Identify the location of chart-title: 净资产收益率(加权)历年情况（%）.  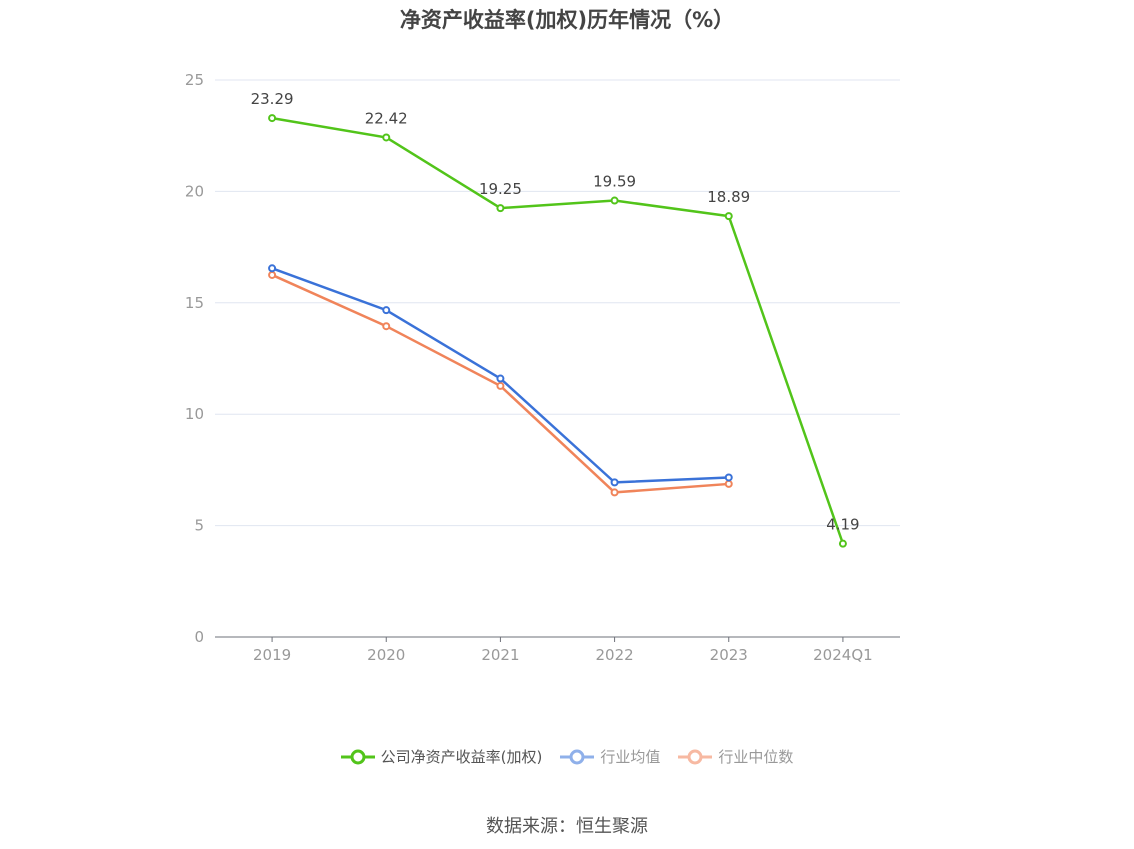
(567, 20).